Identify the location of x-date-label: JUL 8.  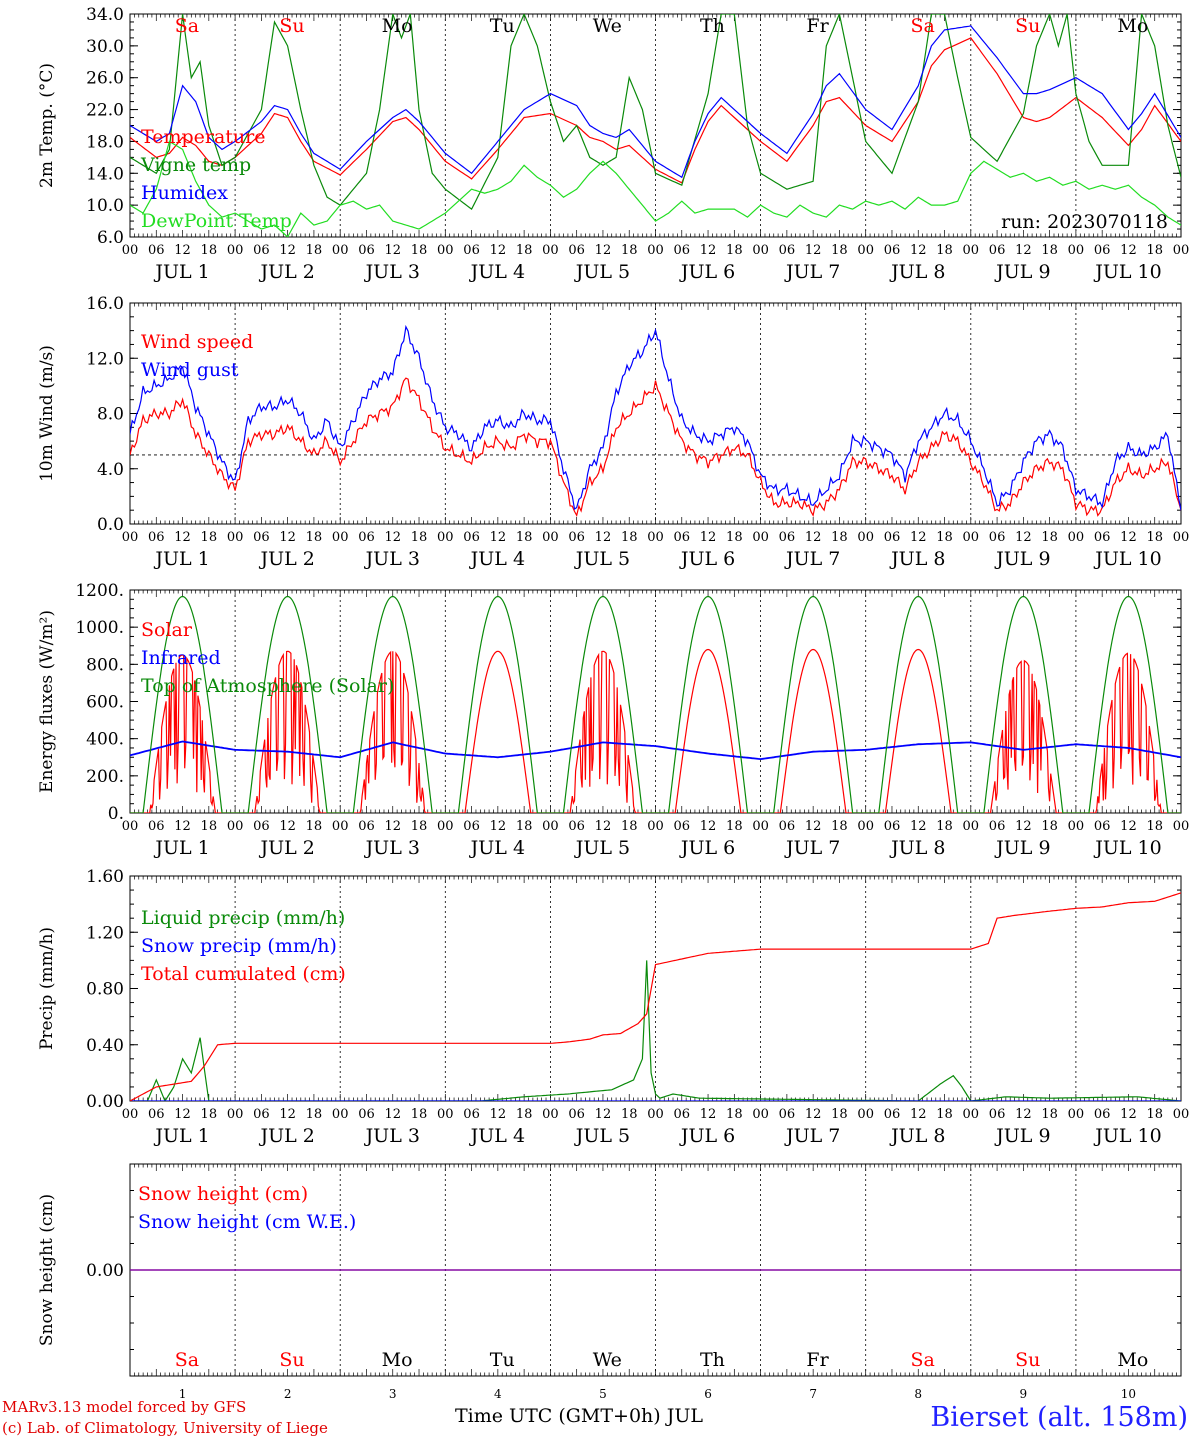
(917, 1136).